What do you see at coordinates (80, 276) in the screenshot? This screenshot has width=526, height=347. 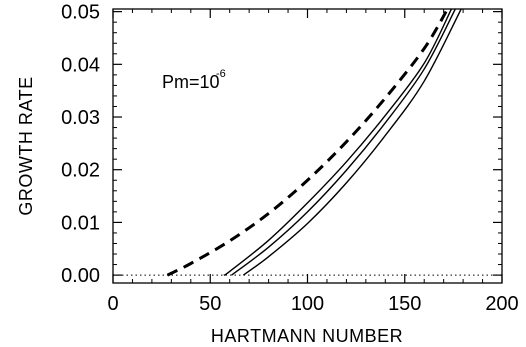 I see `y-tick-label: 0.00` at bounding box center [80, 276].